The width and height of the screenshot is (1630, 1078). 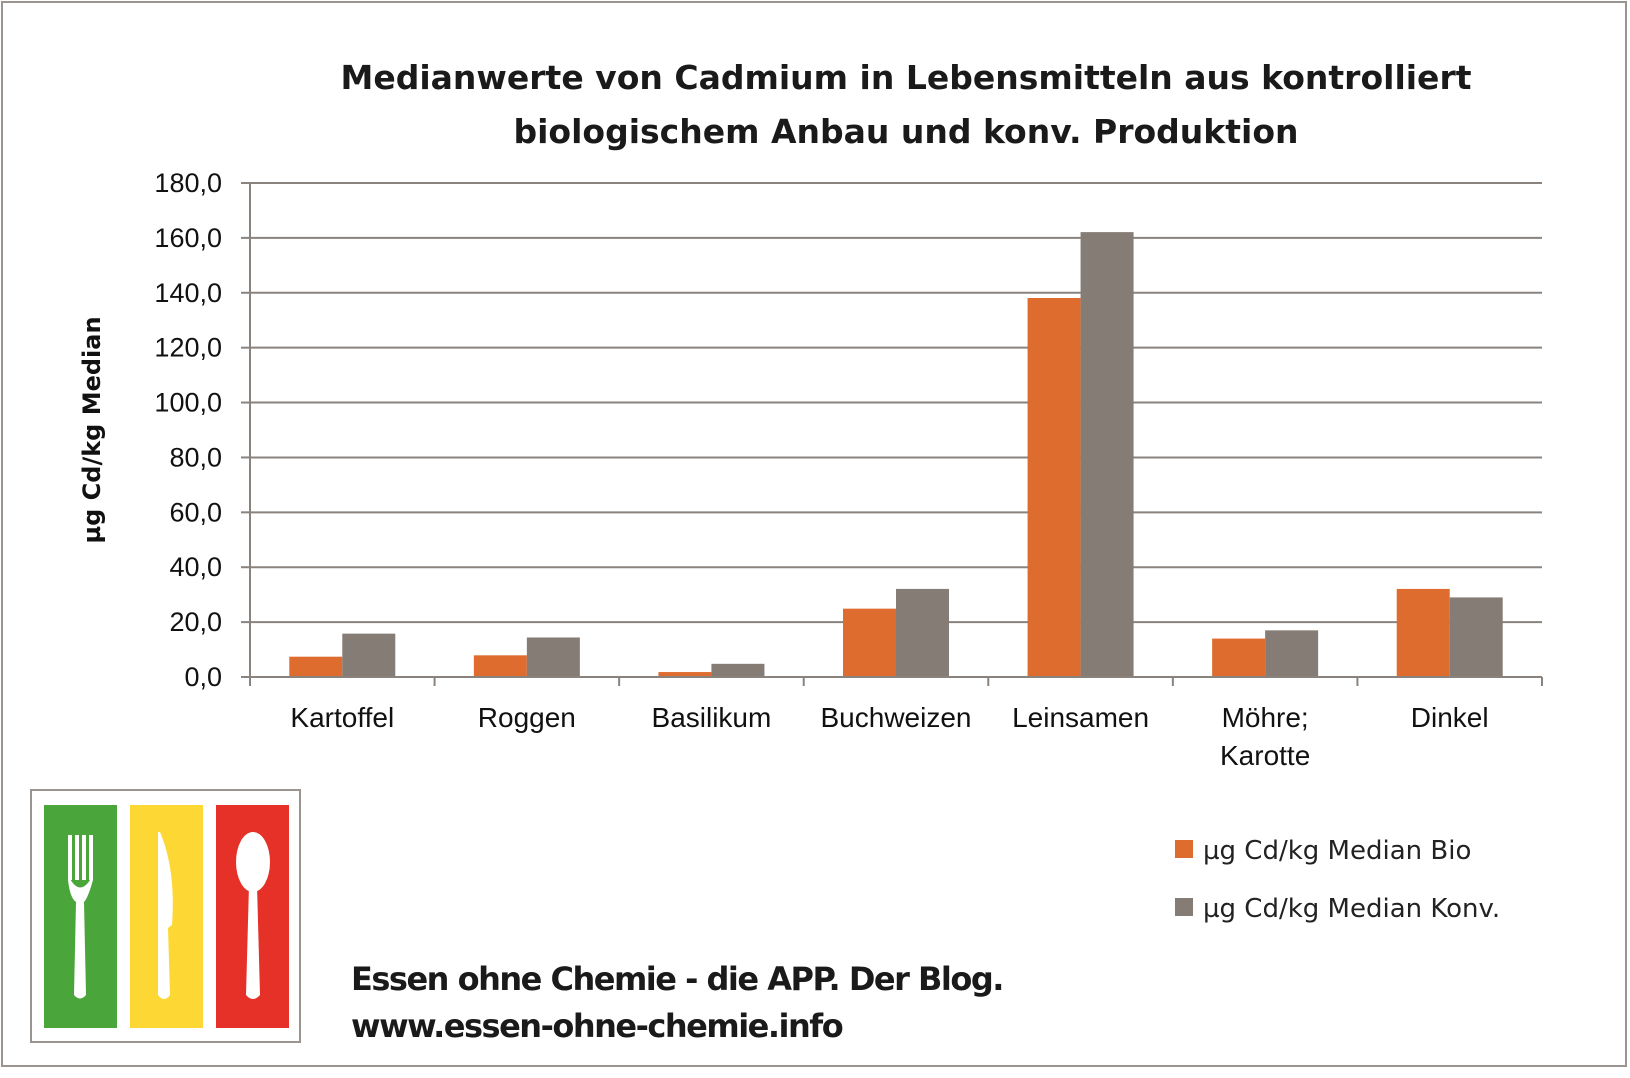 What do you see at coordinates (195, 512) in the screenshot?
I see `y-tick-label: 60,0` at bounding box center [195, 512].